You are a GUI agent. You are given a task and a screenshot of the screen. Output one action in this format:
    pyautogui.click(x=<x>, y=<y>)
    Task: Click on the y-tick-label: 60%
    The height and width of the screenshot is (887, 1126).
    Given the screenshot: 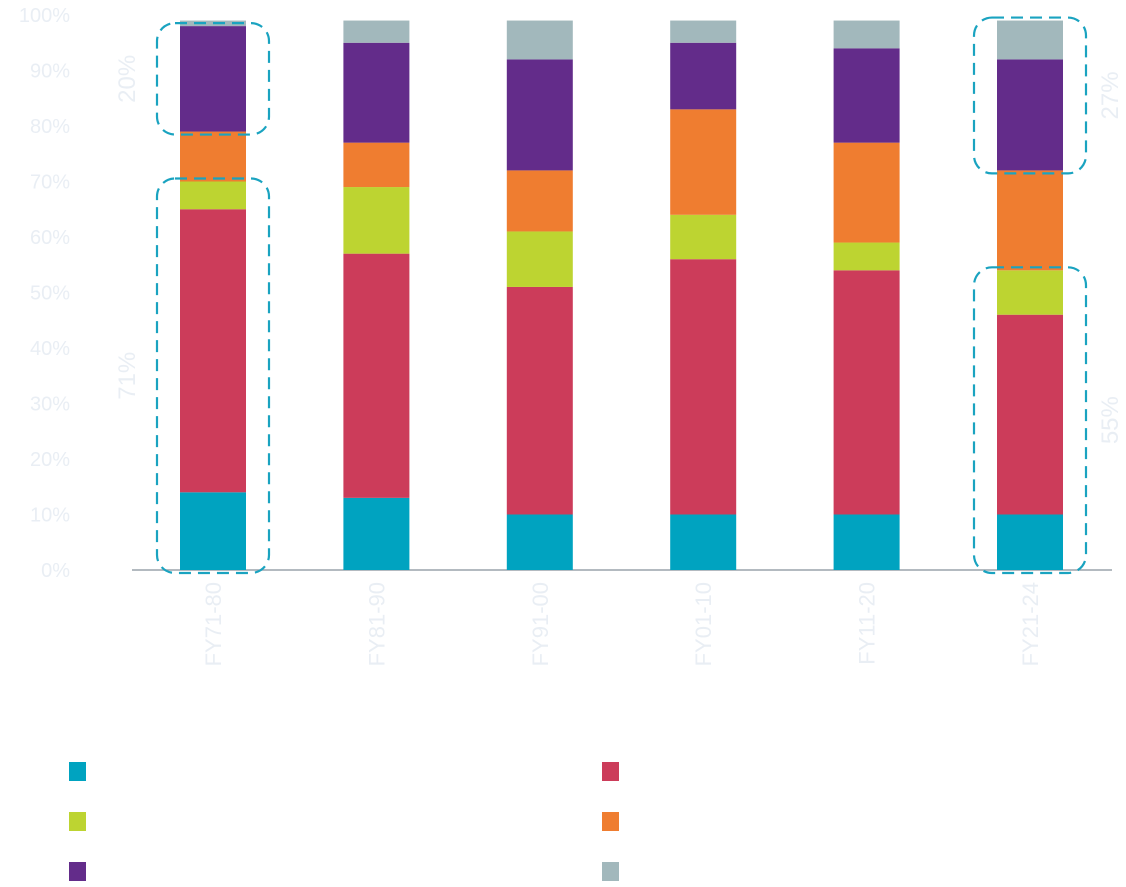 What is the action you would take?
    pyautogui.click(x=50, y=238)
    